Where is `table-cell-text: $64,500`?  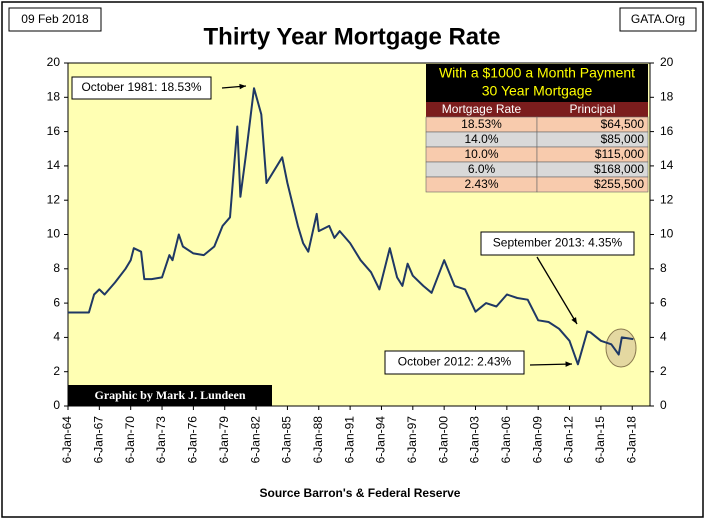
table-cell-text: $64,500 is located at coordinates (623, 124).